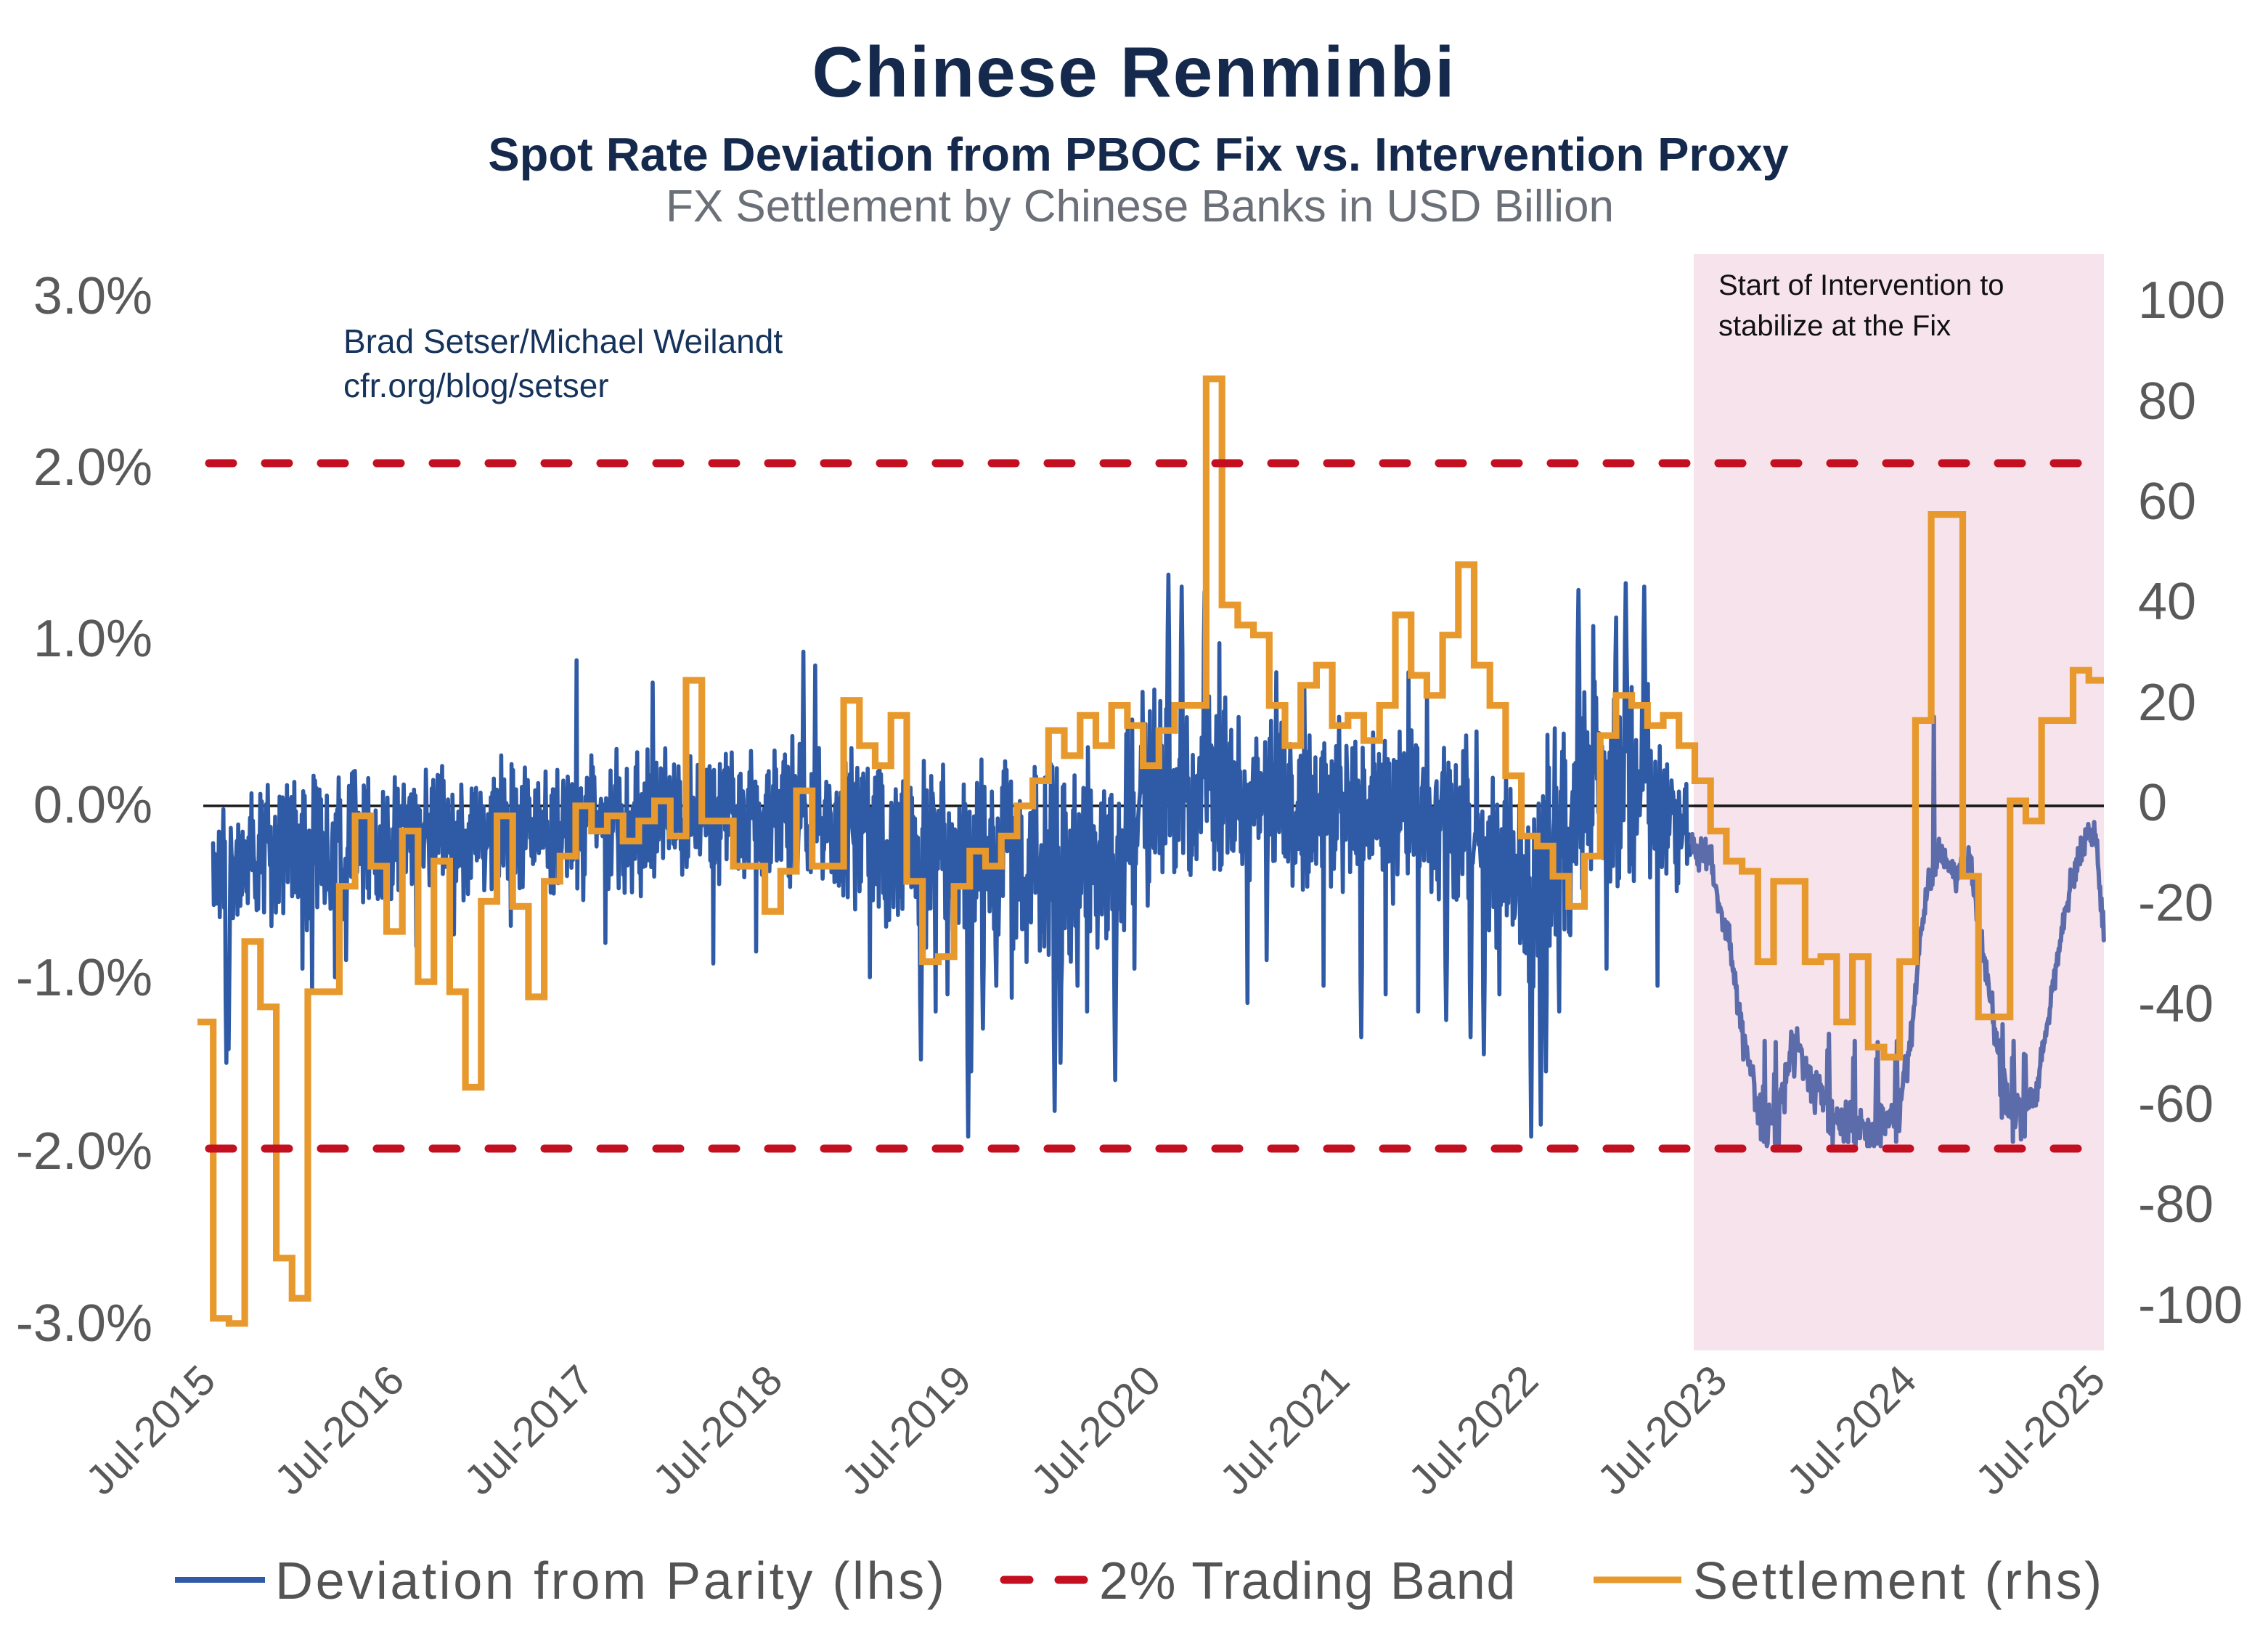 The height and width of the screenshot is (1651, 2268). Describe the element at coordinates (2167, 502) in the screenshot. I see `svg-text: 60` at that location.